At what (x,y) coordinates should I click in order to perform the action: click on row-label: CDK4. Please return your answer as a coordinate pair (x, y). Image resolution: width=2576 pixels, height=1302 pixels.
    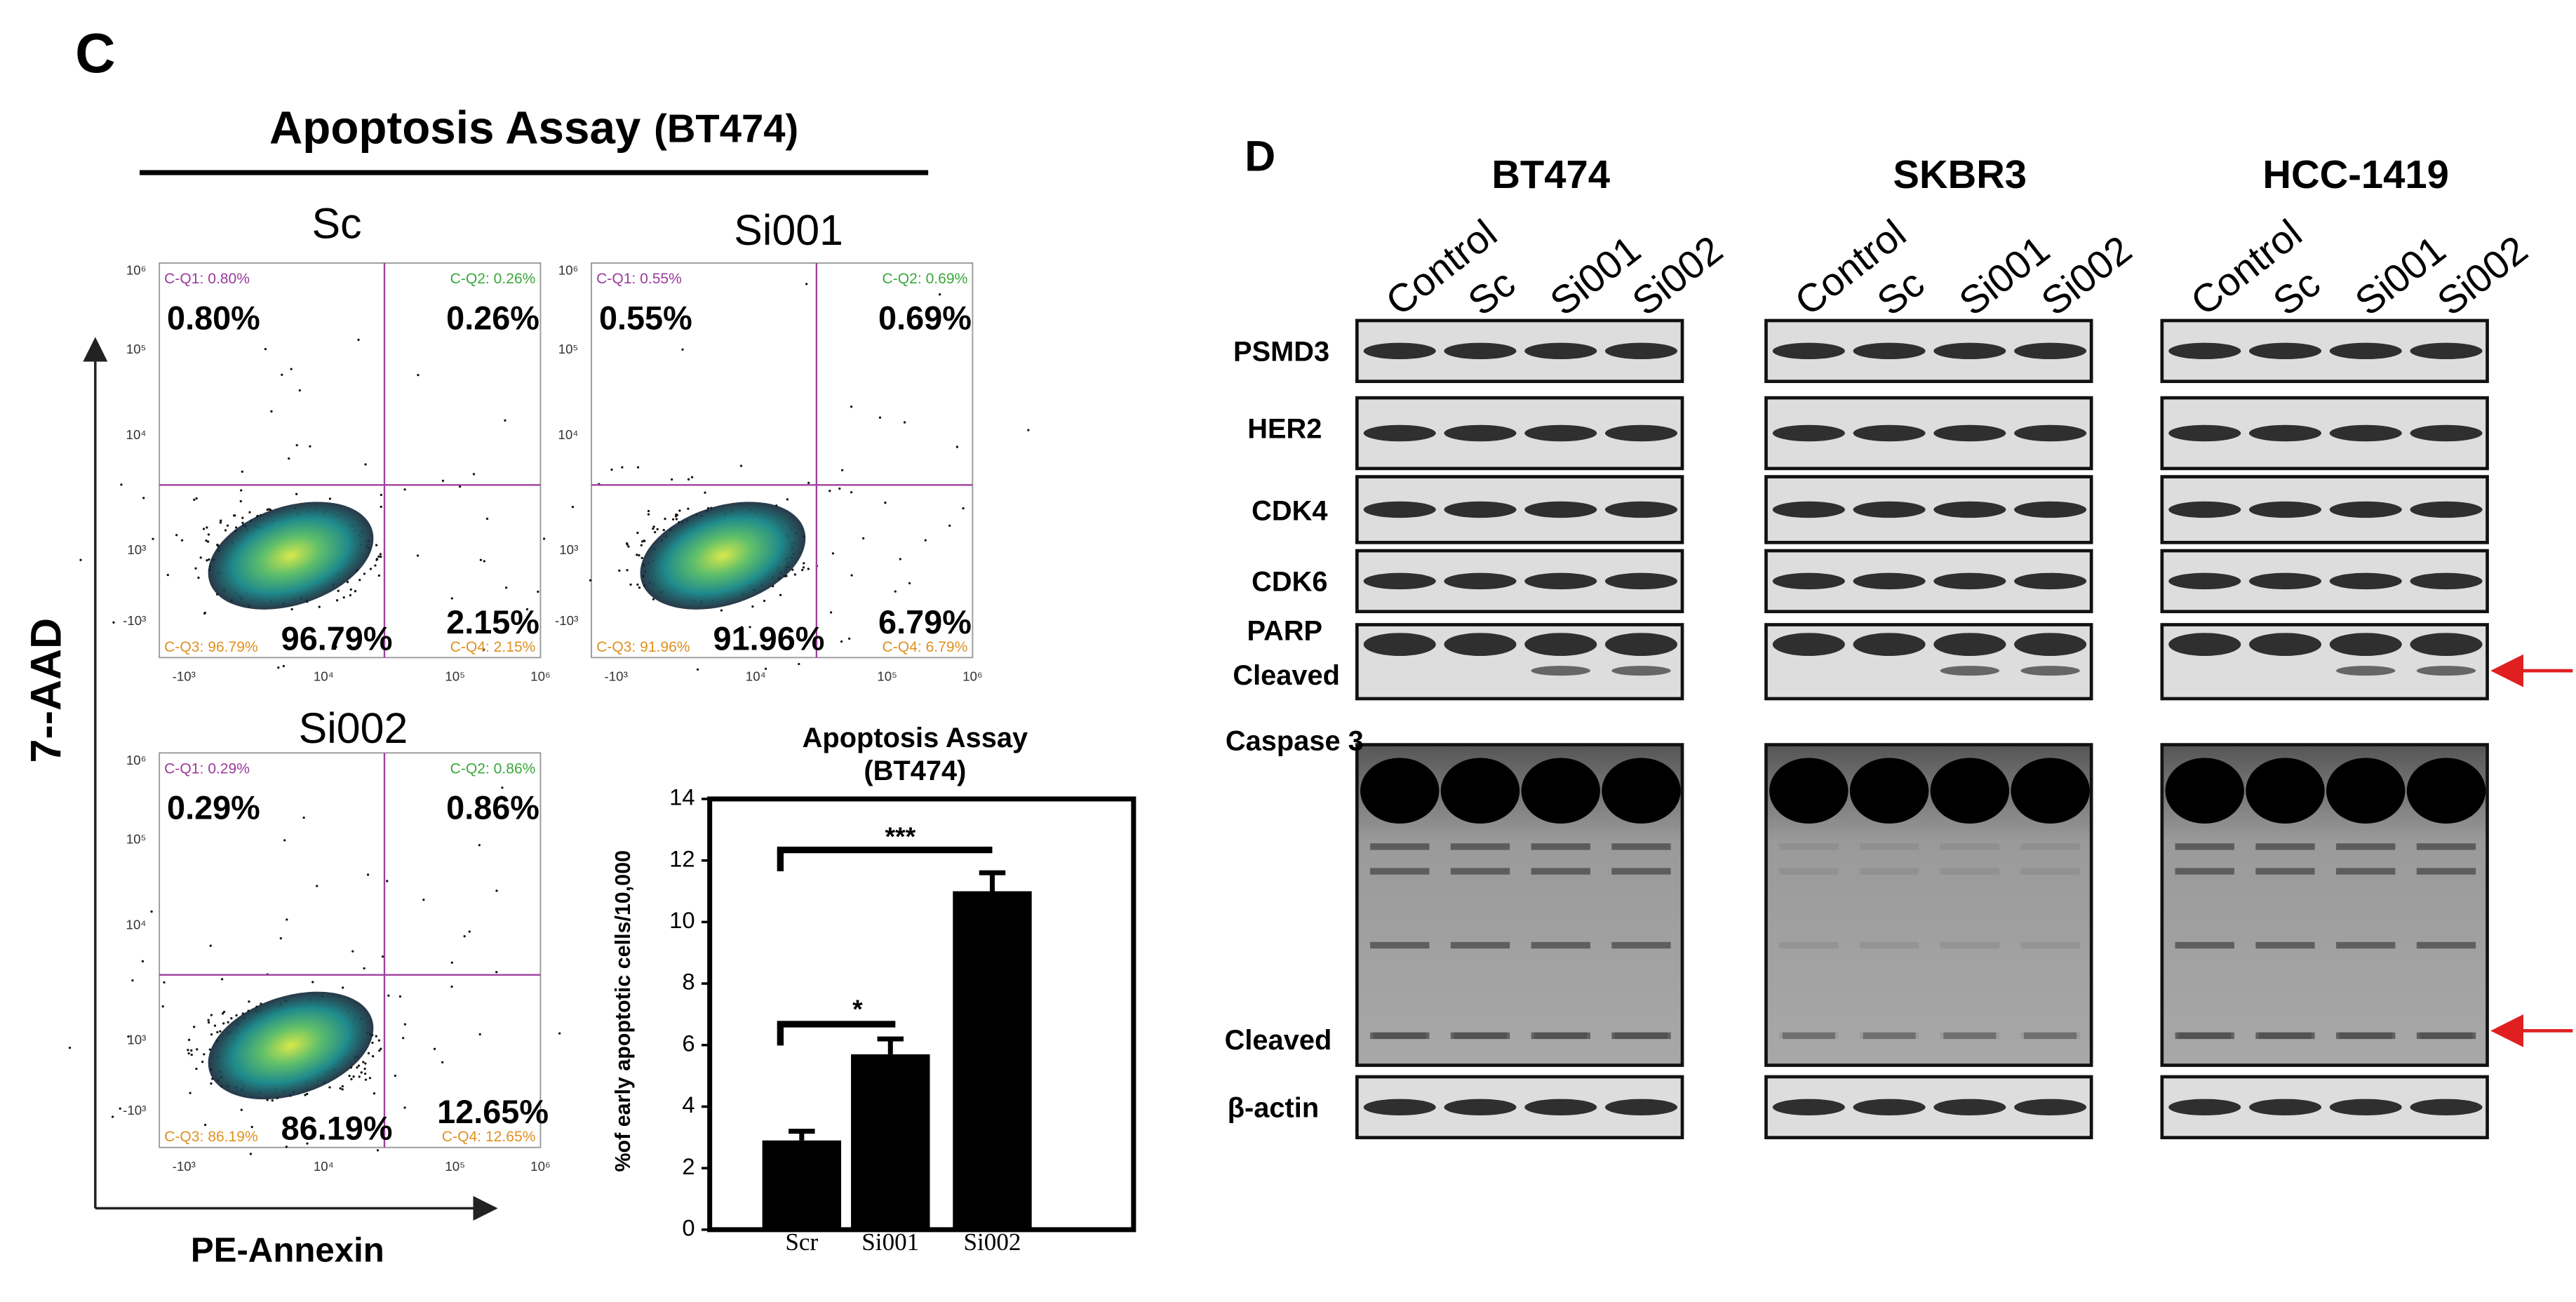
    Looking at the image, I should click on (1289, 511).